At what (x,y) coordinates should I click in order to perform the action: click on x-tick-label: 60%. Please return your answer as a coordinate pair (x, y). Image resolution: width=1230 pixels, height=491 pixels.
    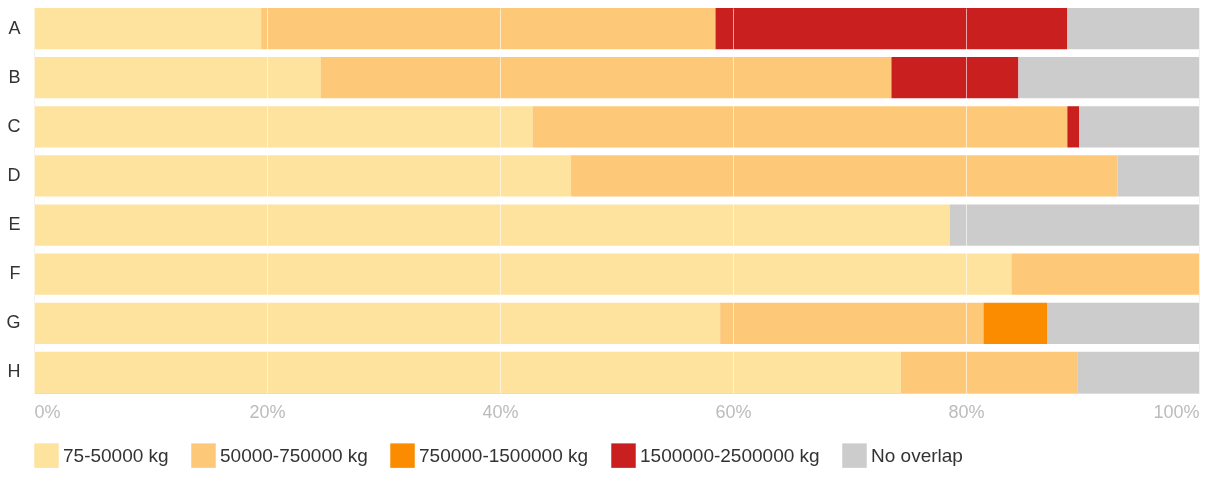
    Looking at the image, I should click on (733, 411).